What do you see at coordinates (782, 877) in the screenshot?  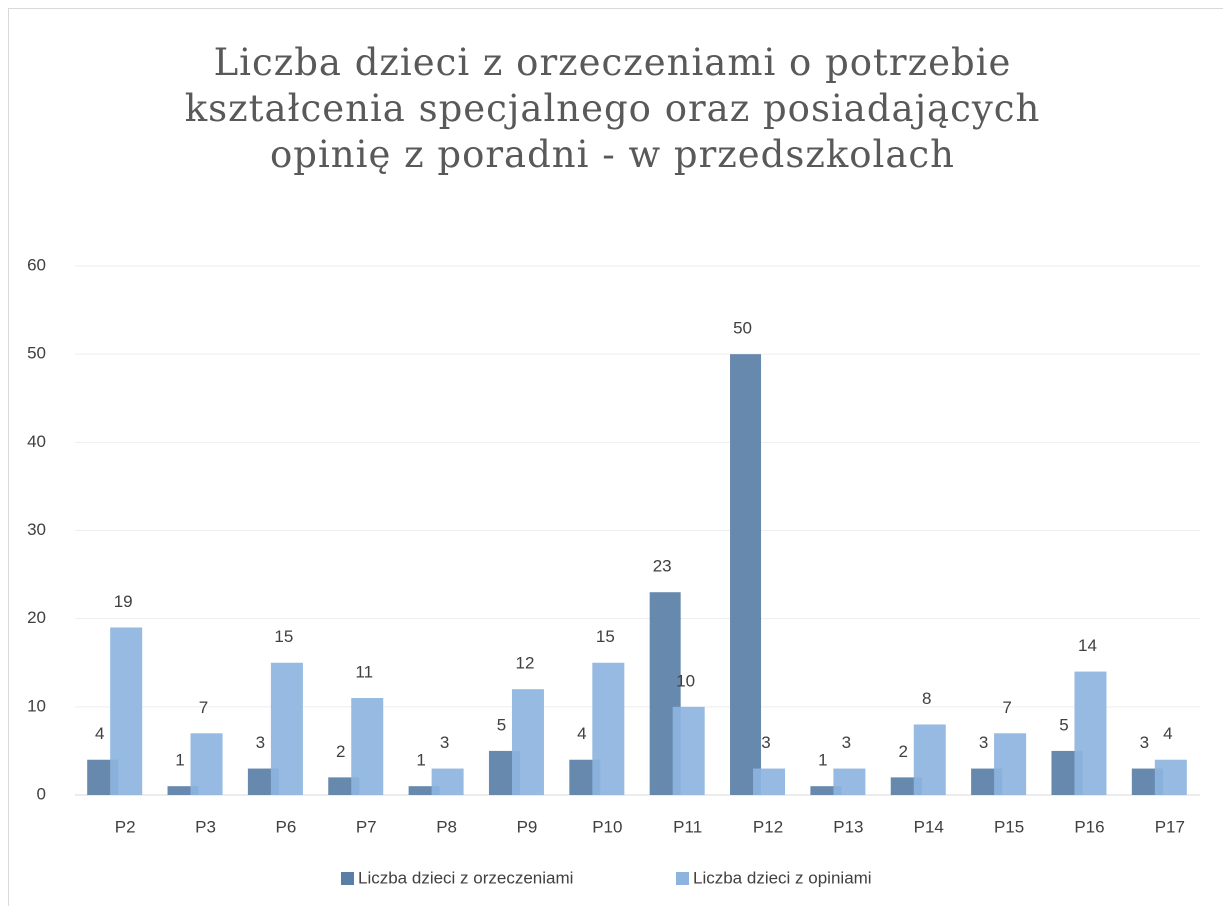 I see `legend-label: Liczba dzieci z opiniami` at bounding box center [782, 877].